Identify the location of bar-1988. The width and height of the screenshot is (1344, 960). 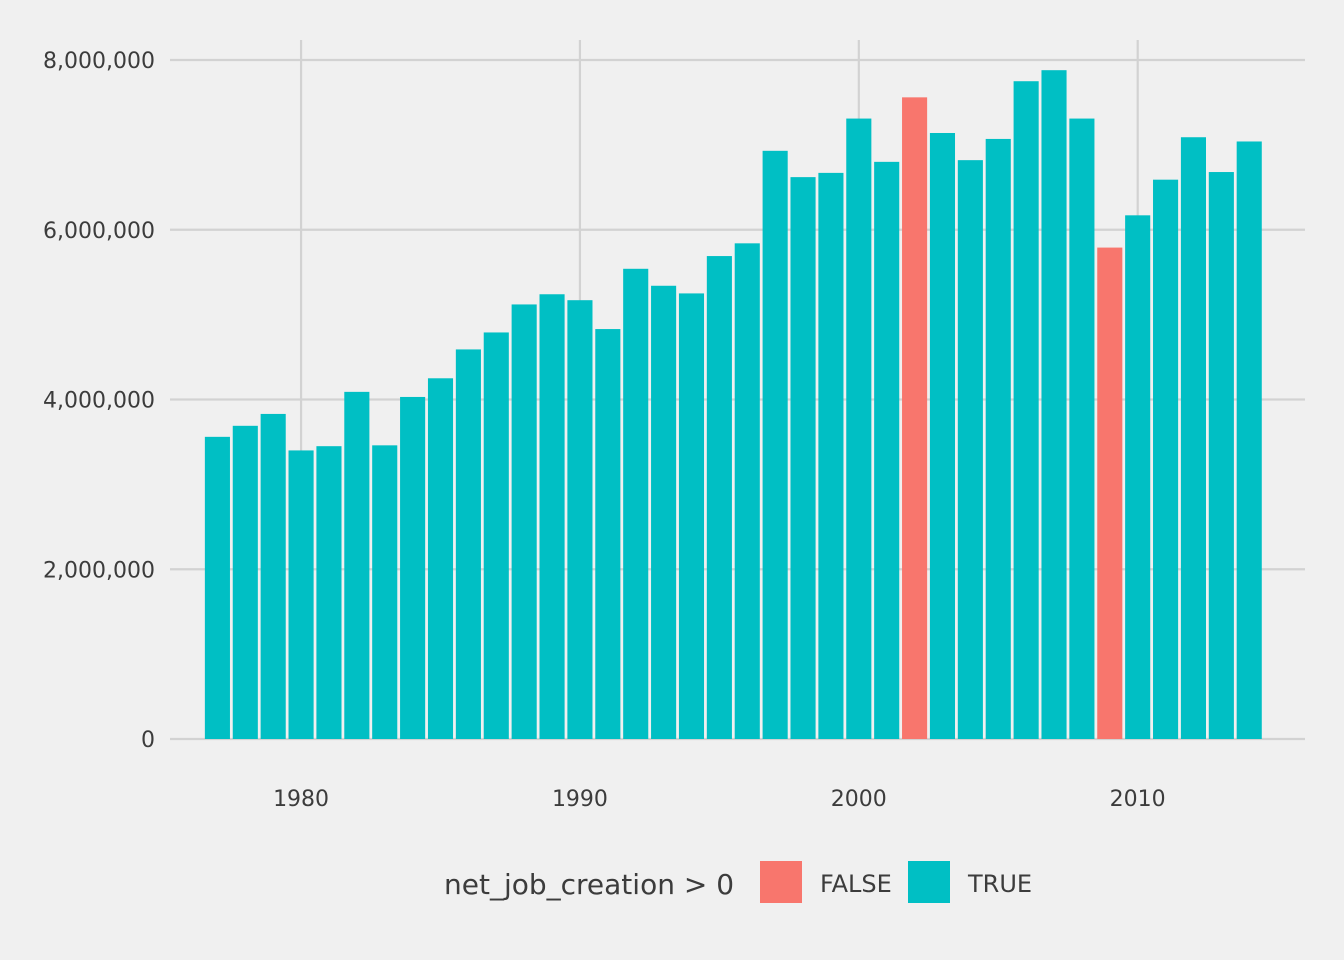
(524, 521).